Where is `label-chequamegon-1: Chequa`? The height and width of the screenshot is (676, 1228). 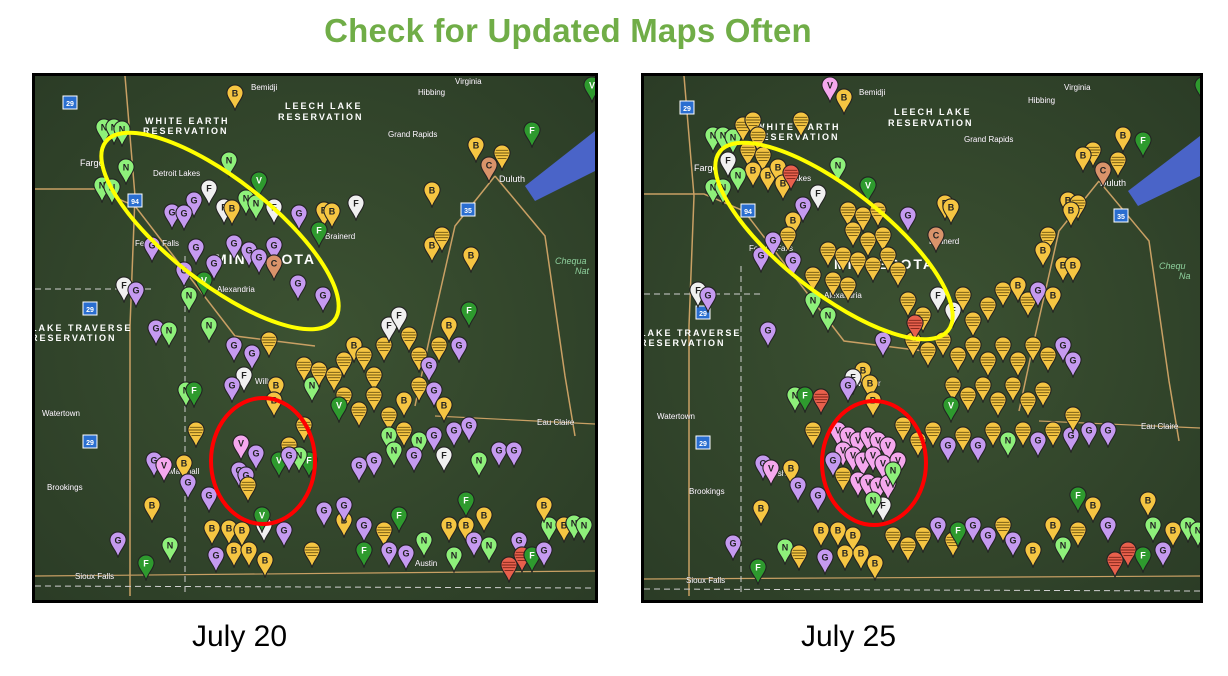
label-chequamegon-1: Chequa is located at coordinates (571, 261).